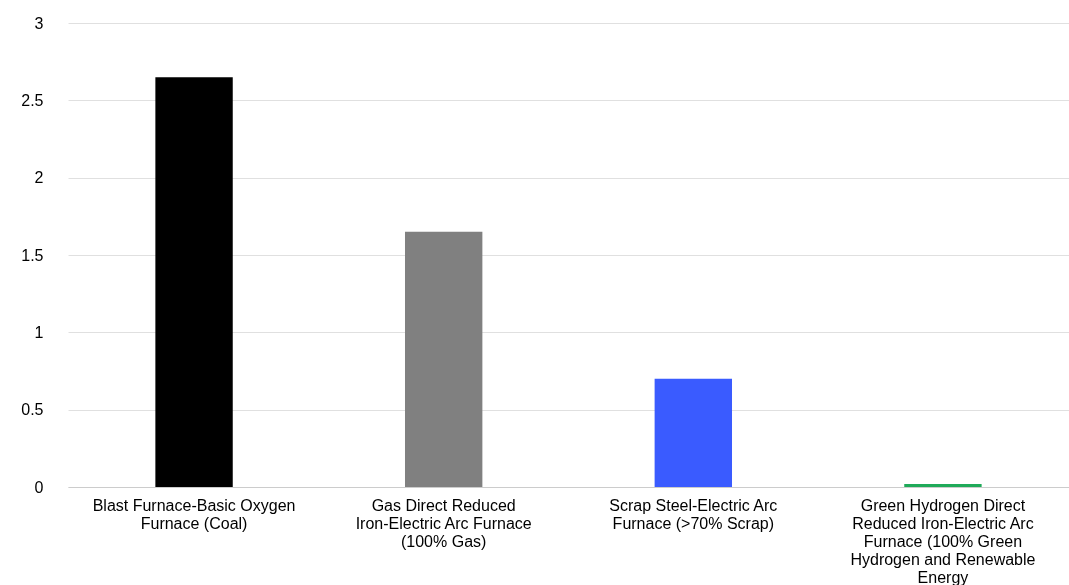 This screenshot has width=1069, height=585. I want to click on x-tick-label: Scrap Steel-Electric Arc Furnace (>70% Scrap), so click(693, 514).